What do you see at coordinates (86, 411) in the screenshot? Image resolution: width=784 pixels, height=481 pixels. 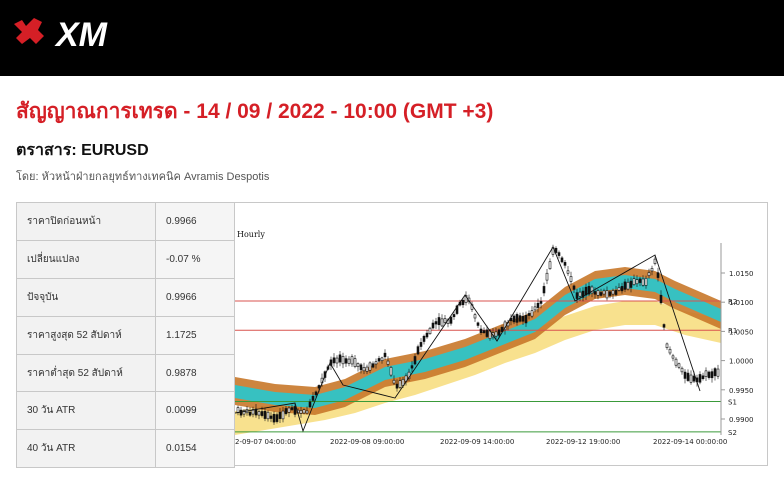 I see `stat-label: 30 วัน ATR` at bounding box center [86, 411].